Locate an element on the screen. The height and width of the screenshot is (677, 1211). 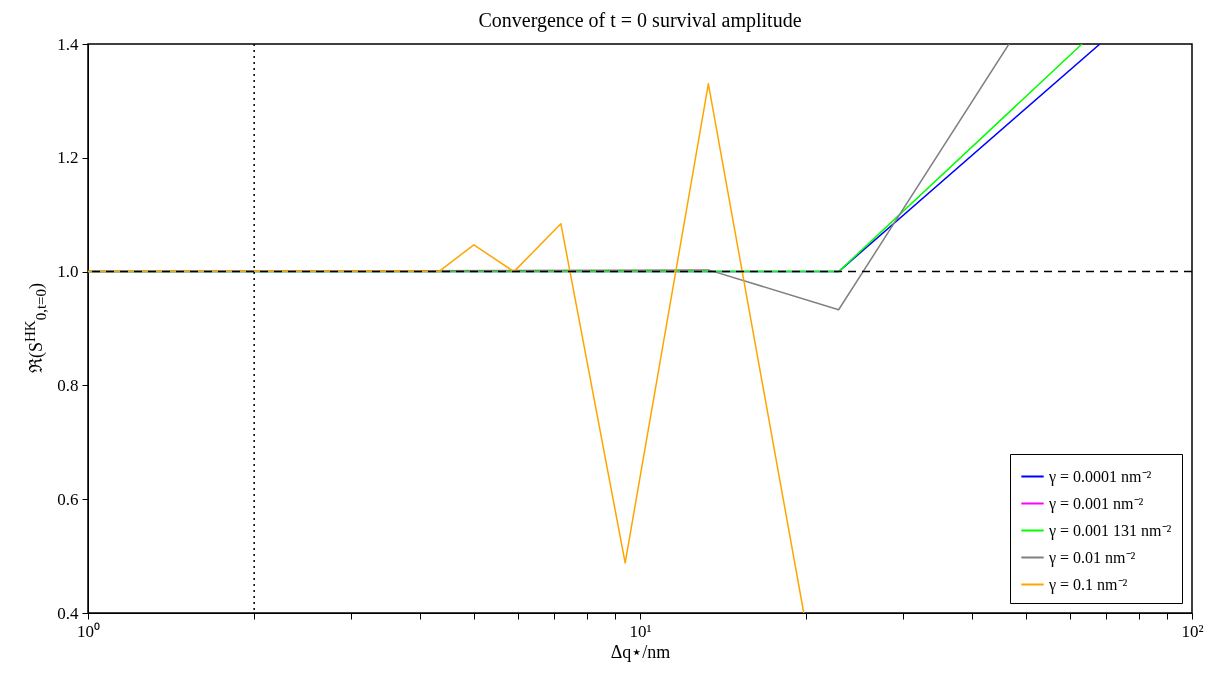
chart-title: Convergence of t = 0 survival amplitude is located at coordinates (640, 20).